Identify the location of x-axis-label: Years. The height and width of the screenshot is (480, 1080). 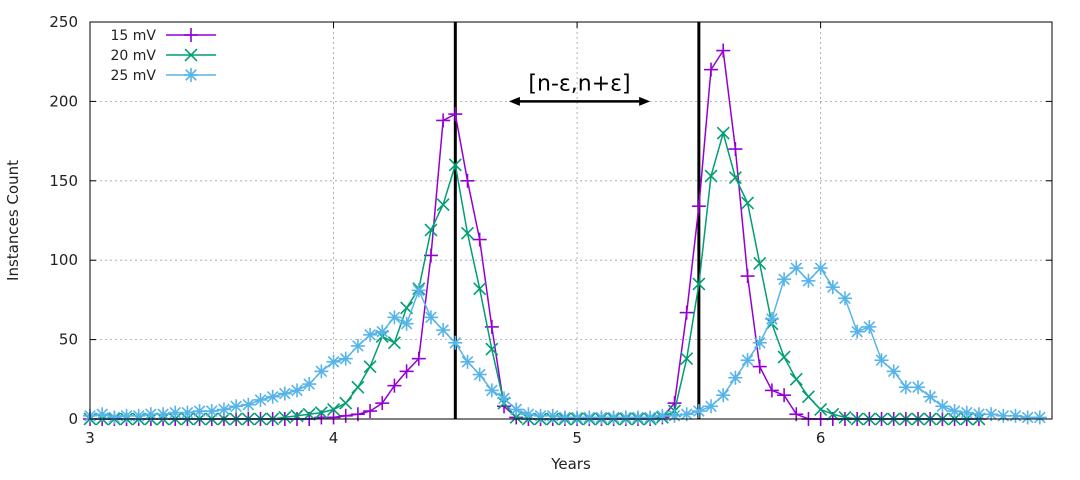
(570, 464).